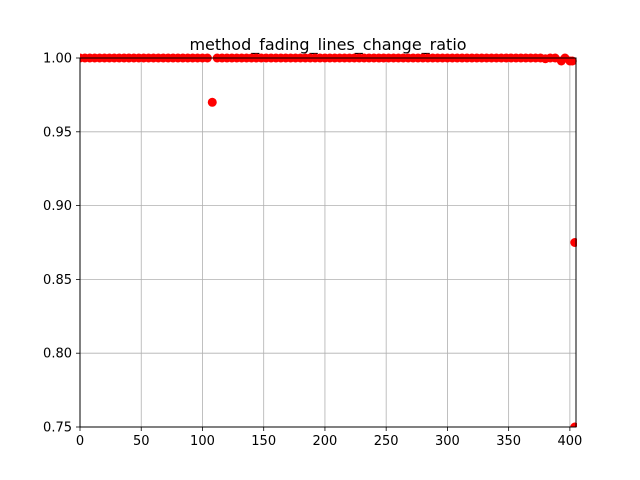  I want to click on x-tick-label: 150, so click(263, 441).